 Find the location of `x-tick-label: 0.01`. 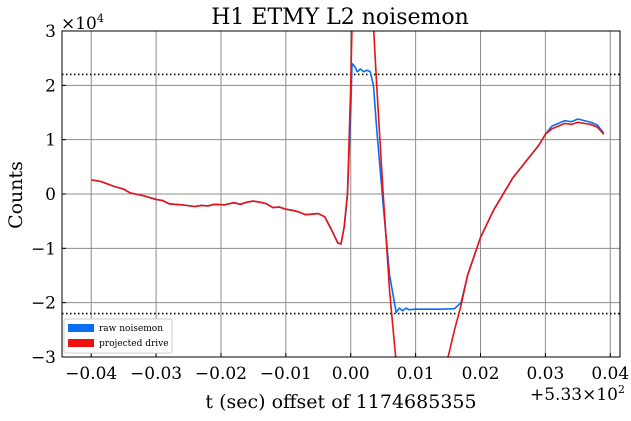

x-tick-label: 0.01 is located at coordinates (416, 374).